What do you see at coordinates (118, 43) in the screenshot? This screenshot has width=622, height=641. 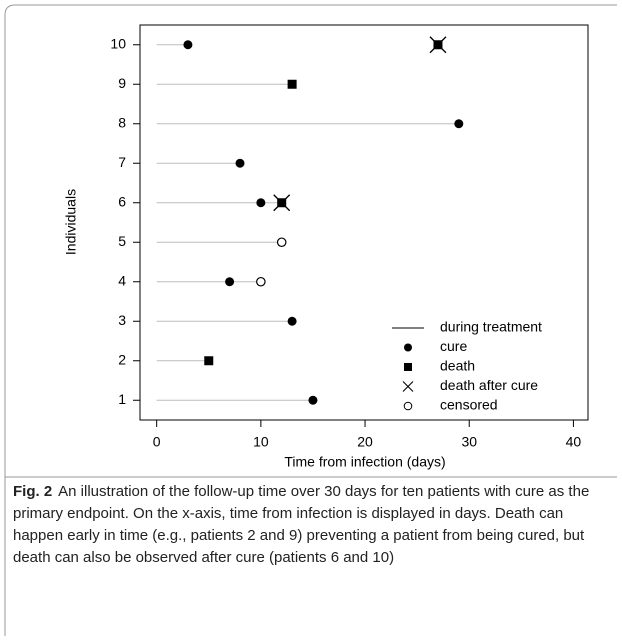 I see `y-tick-label: 10` at bounding box center [118, 43].